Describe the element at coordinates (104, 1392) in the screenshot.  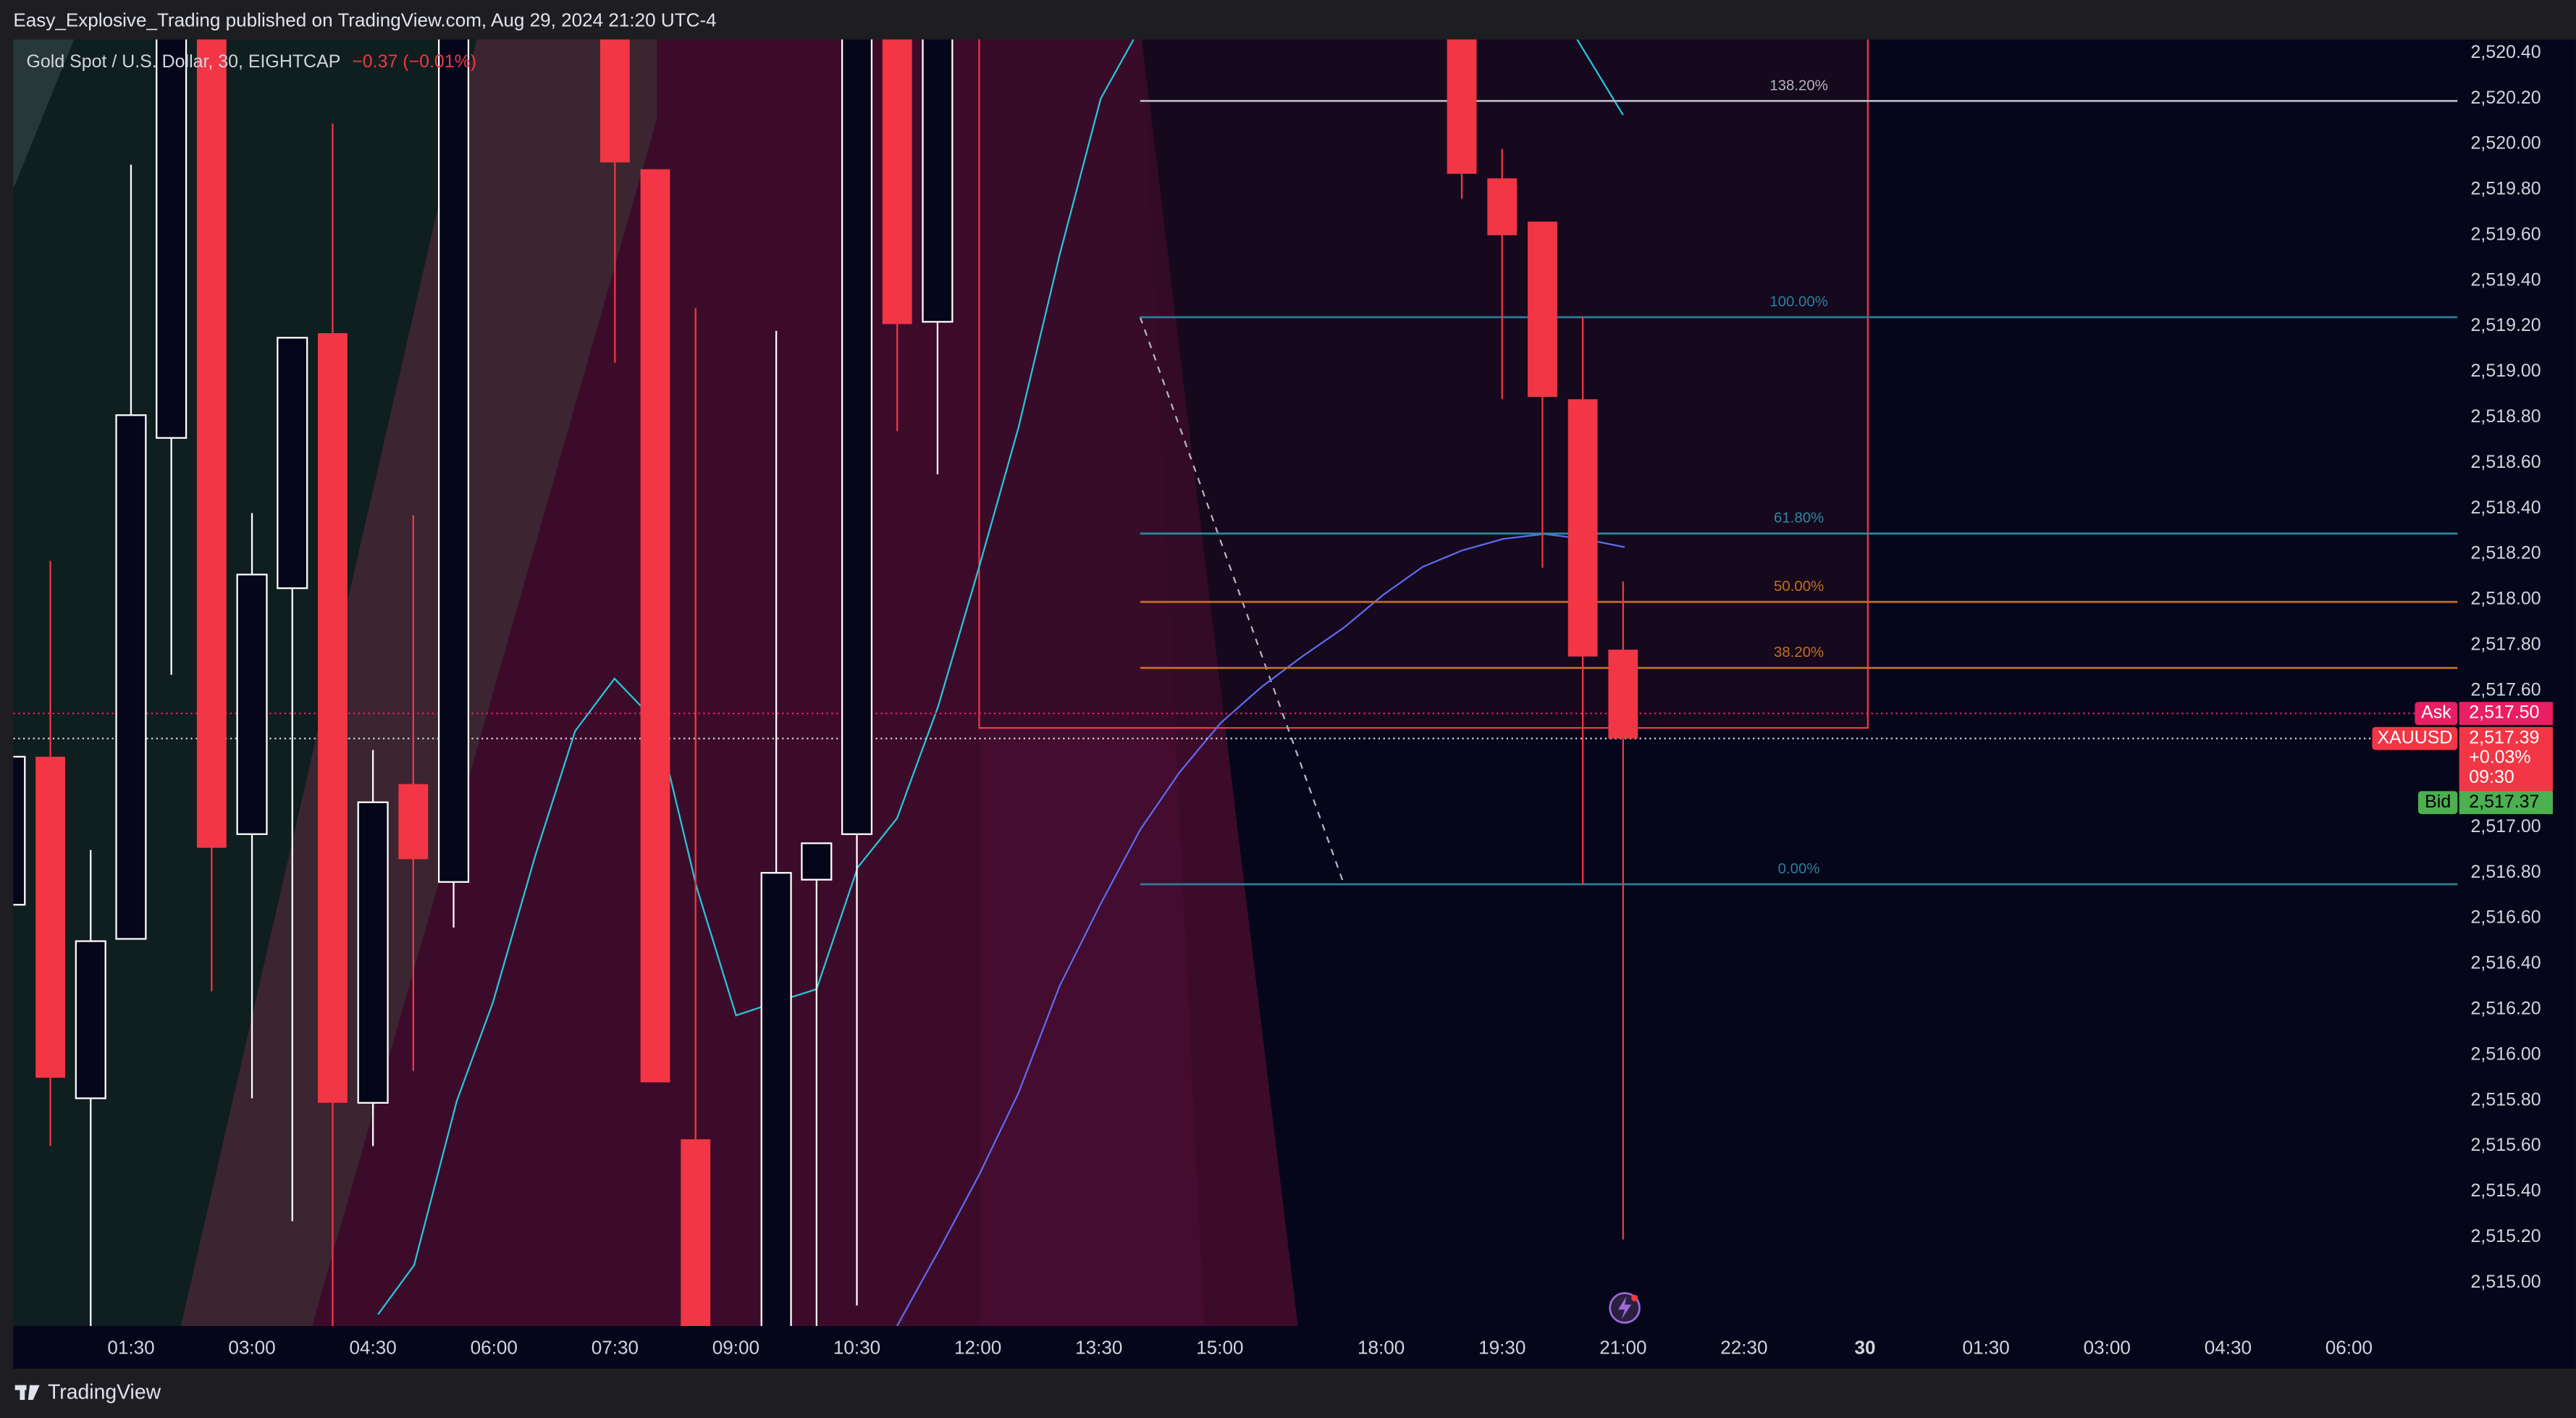
I see `brand: TradingView` at that location.